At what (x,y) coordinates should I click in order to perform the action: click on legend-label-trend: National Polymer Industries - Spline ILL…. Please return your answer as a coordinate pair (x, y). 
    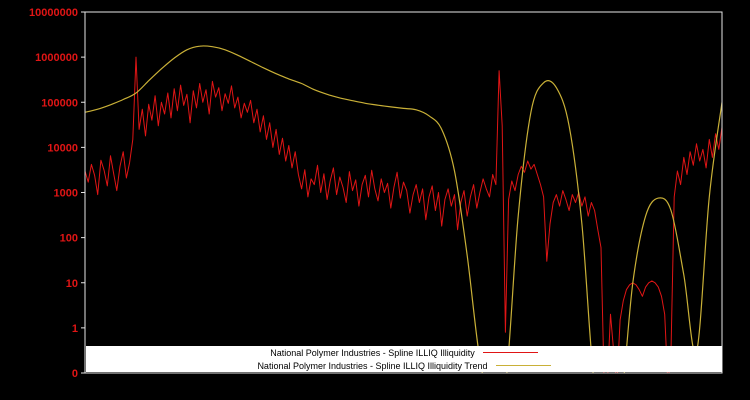
    Looking at the image, I should click on (372, 365).